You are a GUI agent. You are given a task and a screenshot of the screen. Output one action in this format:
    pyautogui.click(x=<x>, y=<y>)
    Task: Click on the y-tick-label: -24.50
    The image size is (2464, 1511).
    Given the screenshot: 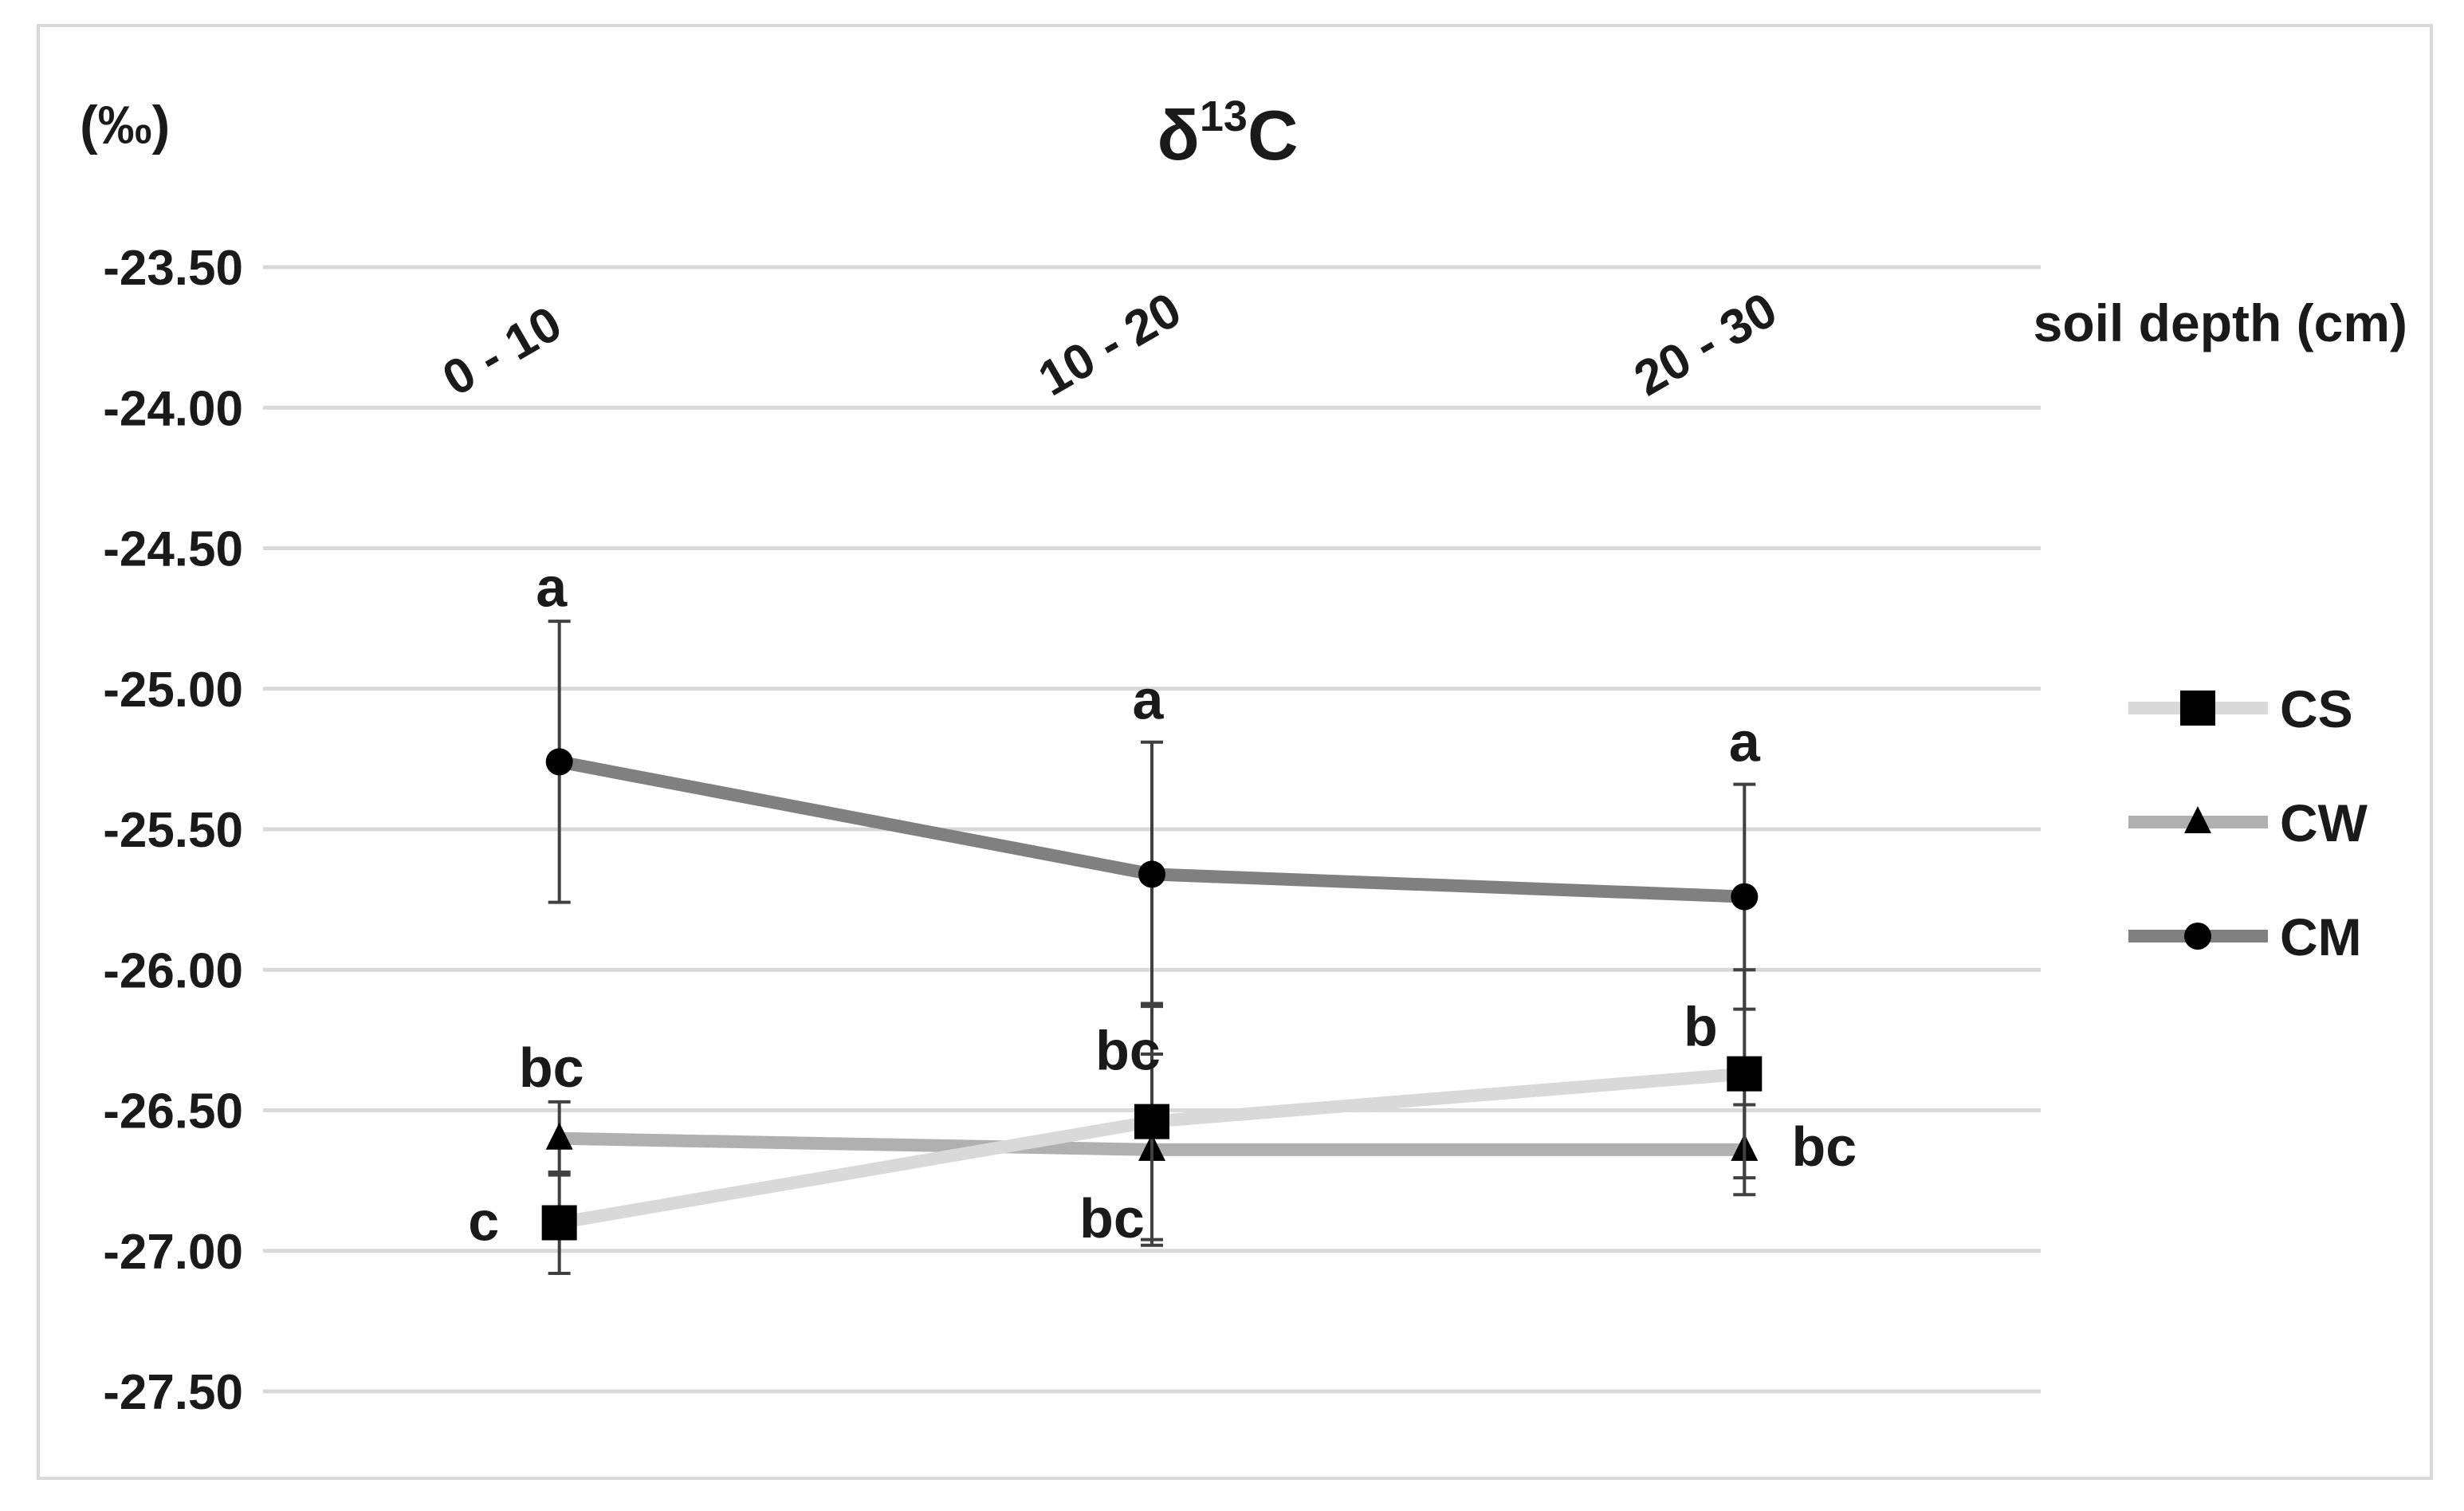 What is the action you would take?
    pyautogui.click(x=173, y=549)
    